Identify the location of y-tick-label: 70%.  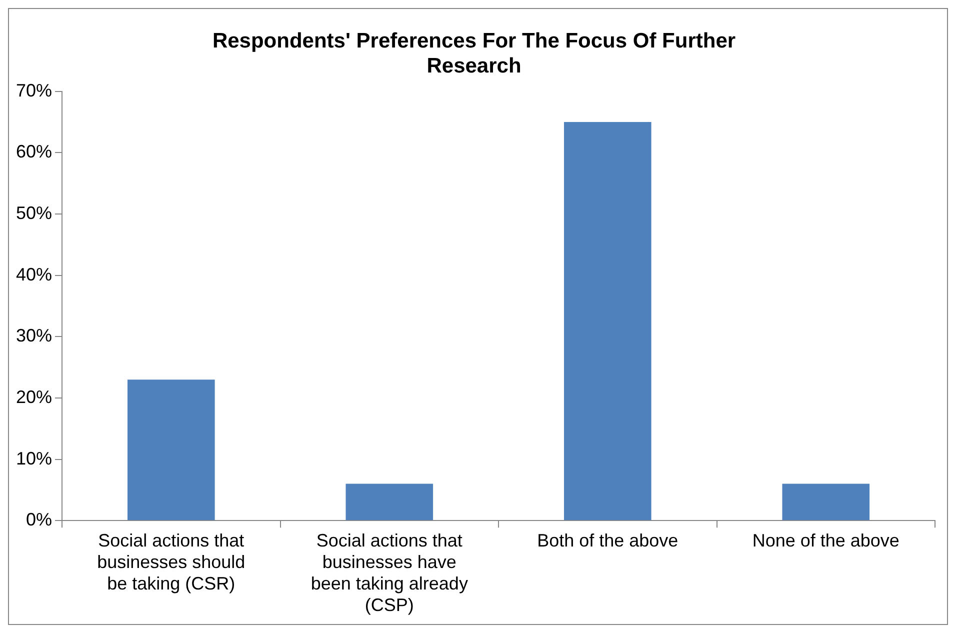
(34, 90).